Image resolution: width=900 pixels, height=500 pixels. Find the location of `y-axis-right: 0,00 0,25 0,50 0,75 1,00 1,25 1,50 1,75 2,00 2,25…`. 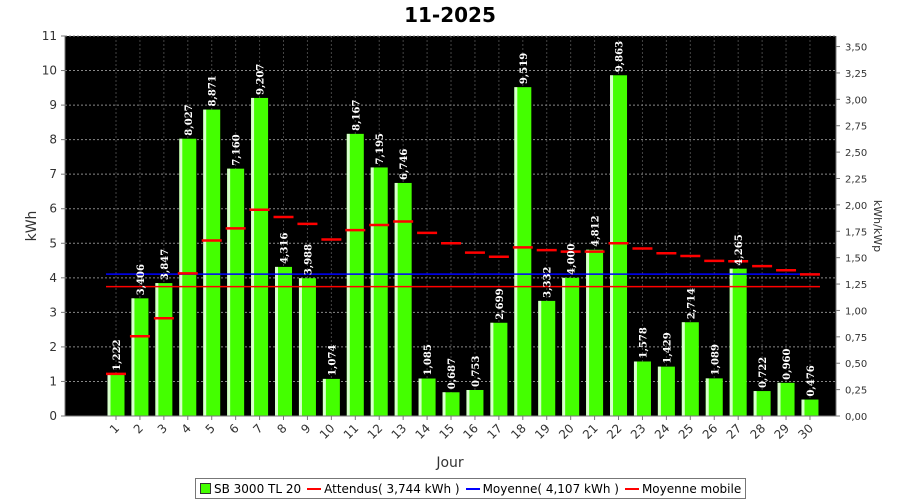

y-axis-right: 0,00 0,25 0,50 0,75 1,00 1,25 1,50 1,75 2,00 2,25… is located at coordinates (851, 229).